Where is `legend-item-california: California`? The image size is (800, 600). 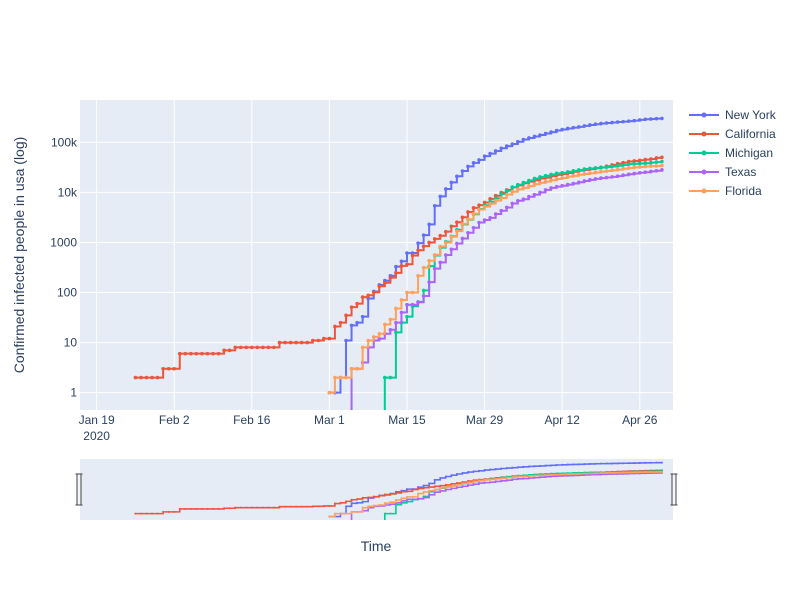
legend-item-california: California is located at coordinates (732, 134).